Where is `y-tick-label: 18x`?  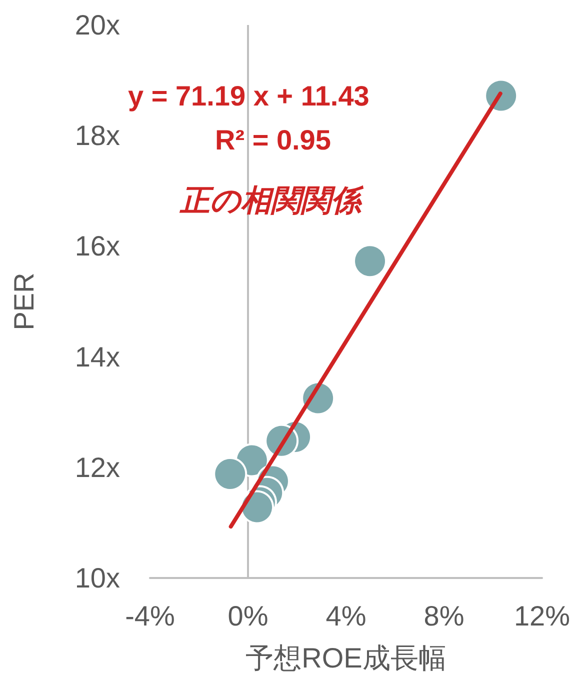
y-tick-label: 18x is located at coordinates (97, 136).